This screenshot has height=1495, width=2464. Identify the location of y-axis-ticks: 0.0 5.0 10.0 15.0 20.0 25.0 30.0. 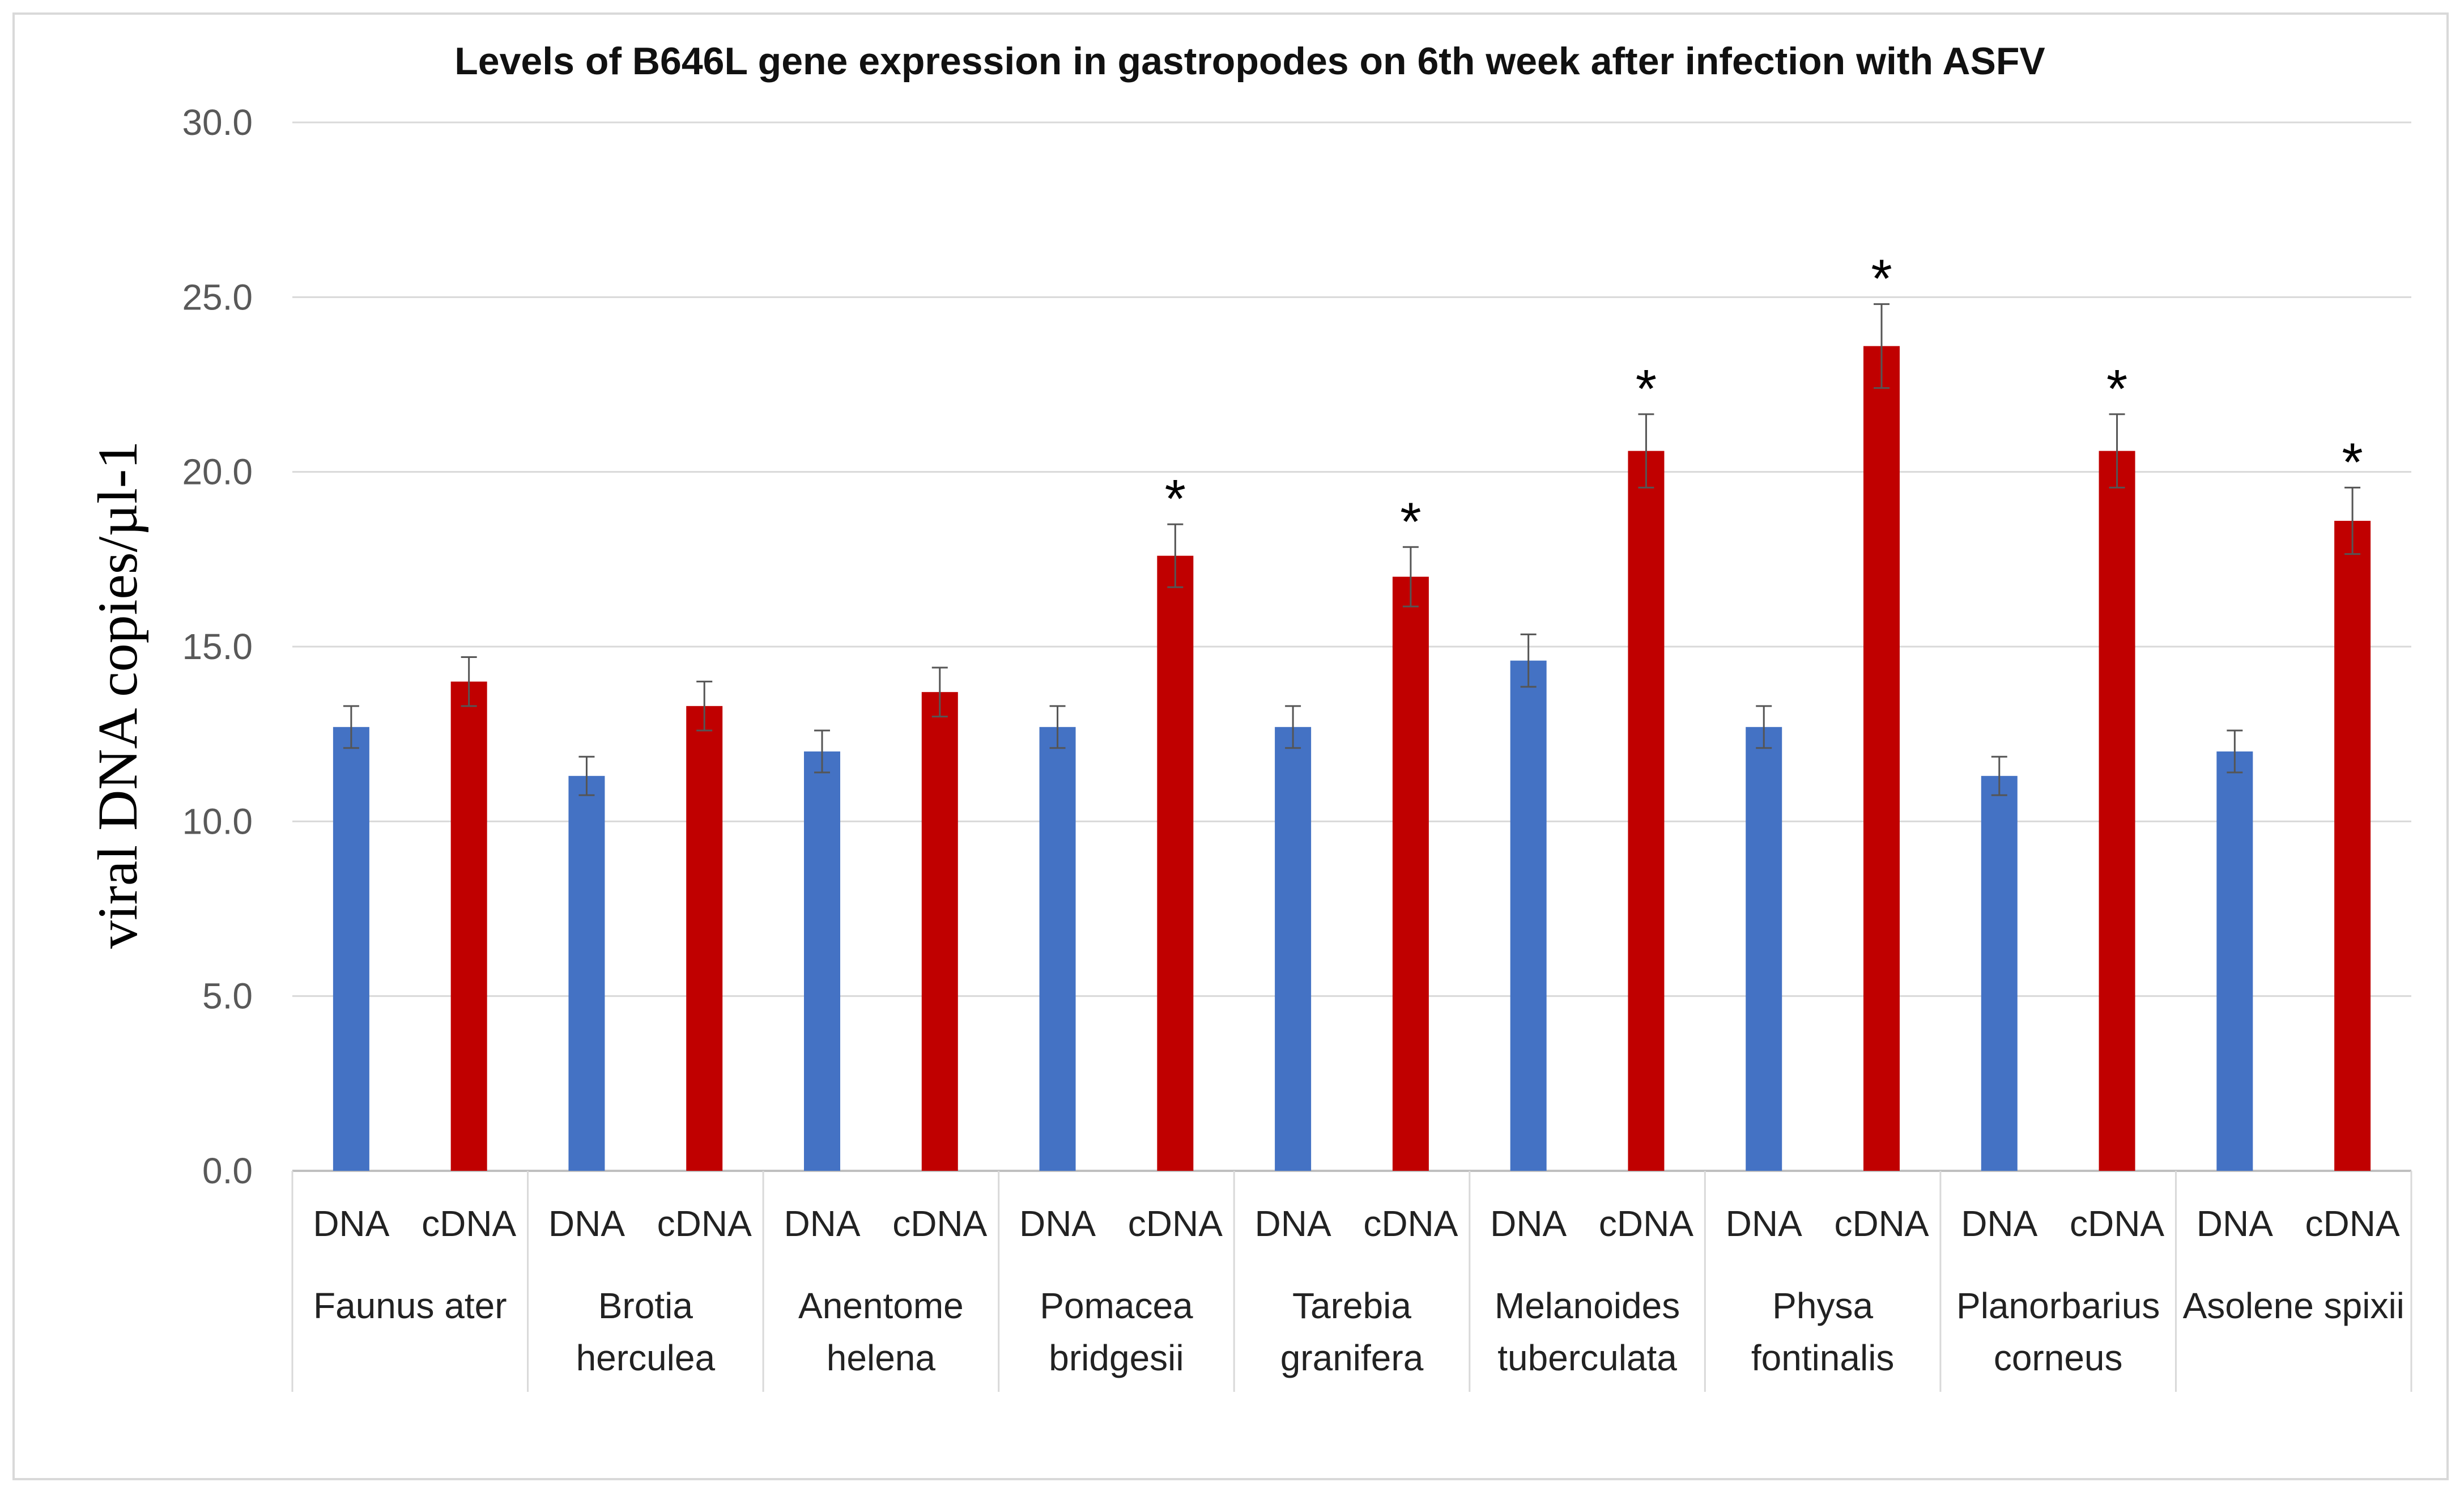
(218, 646).